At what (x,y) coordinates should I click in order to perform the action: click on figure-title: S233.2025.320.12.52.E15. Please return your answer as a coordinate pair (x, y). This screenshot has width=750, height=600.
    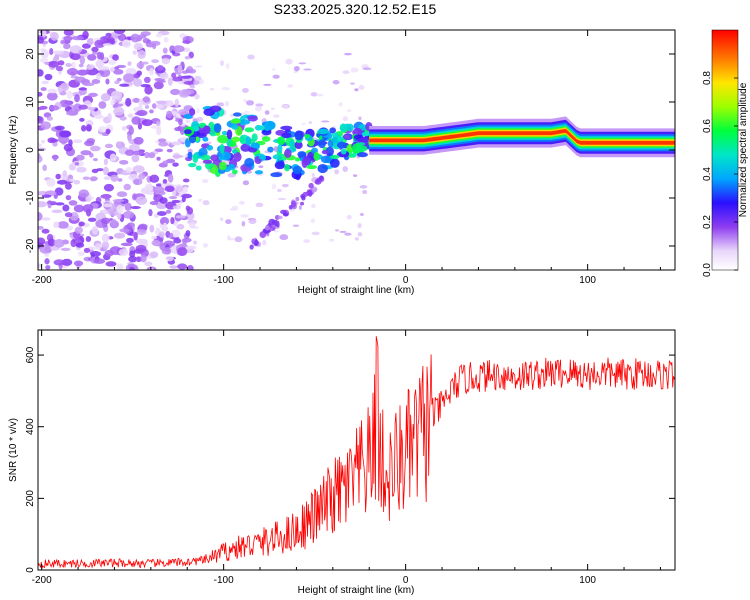
    Looking at the image, I should click on (355, 9).